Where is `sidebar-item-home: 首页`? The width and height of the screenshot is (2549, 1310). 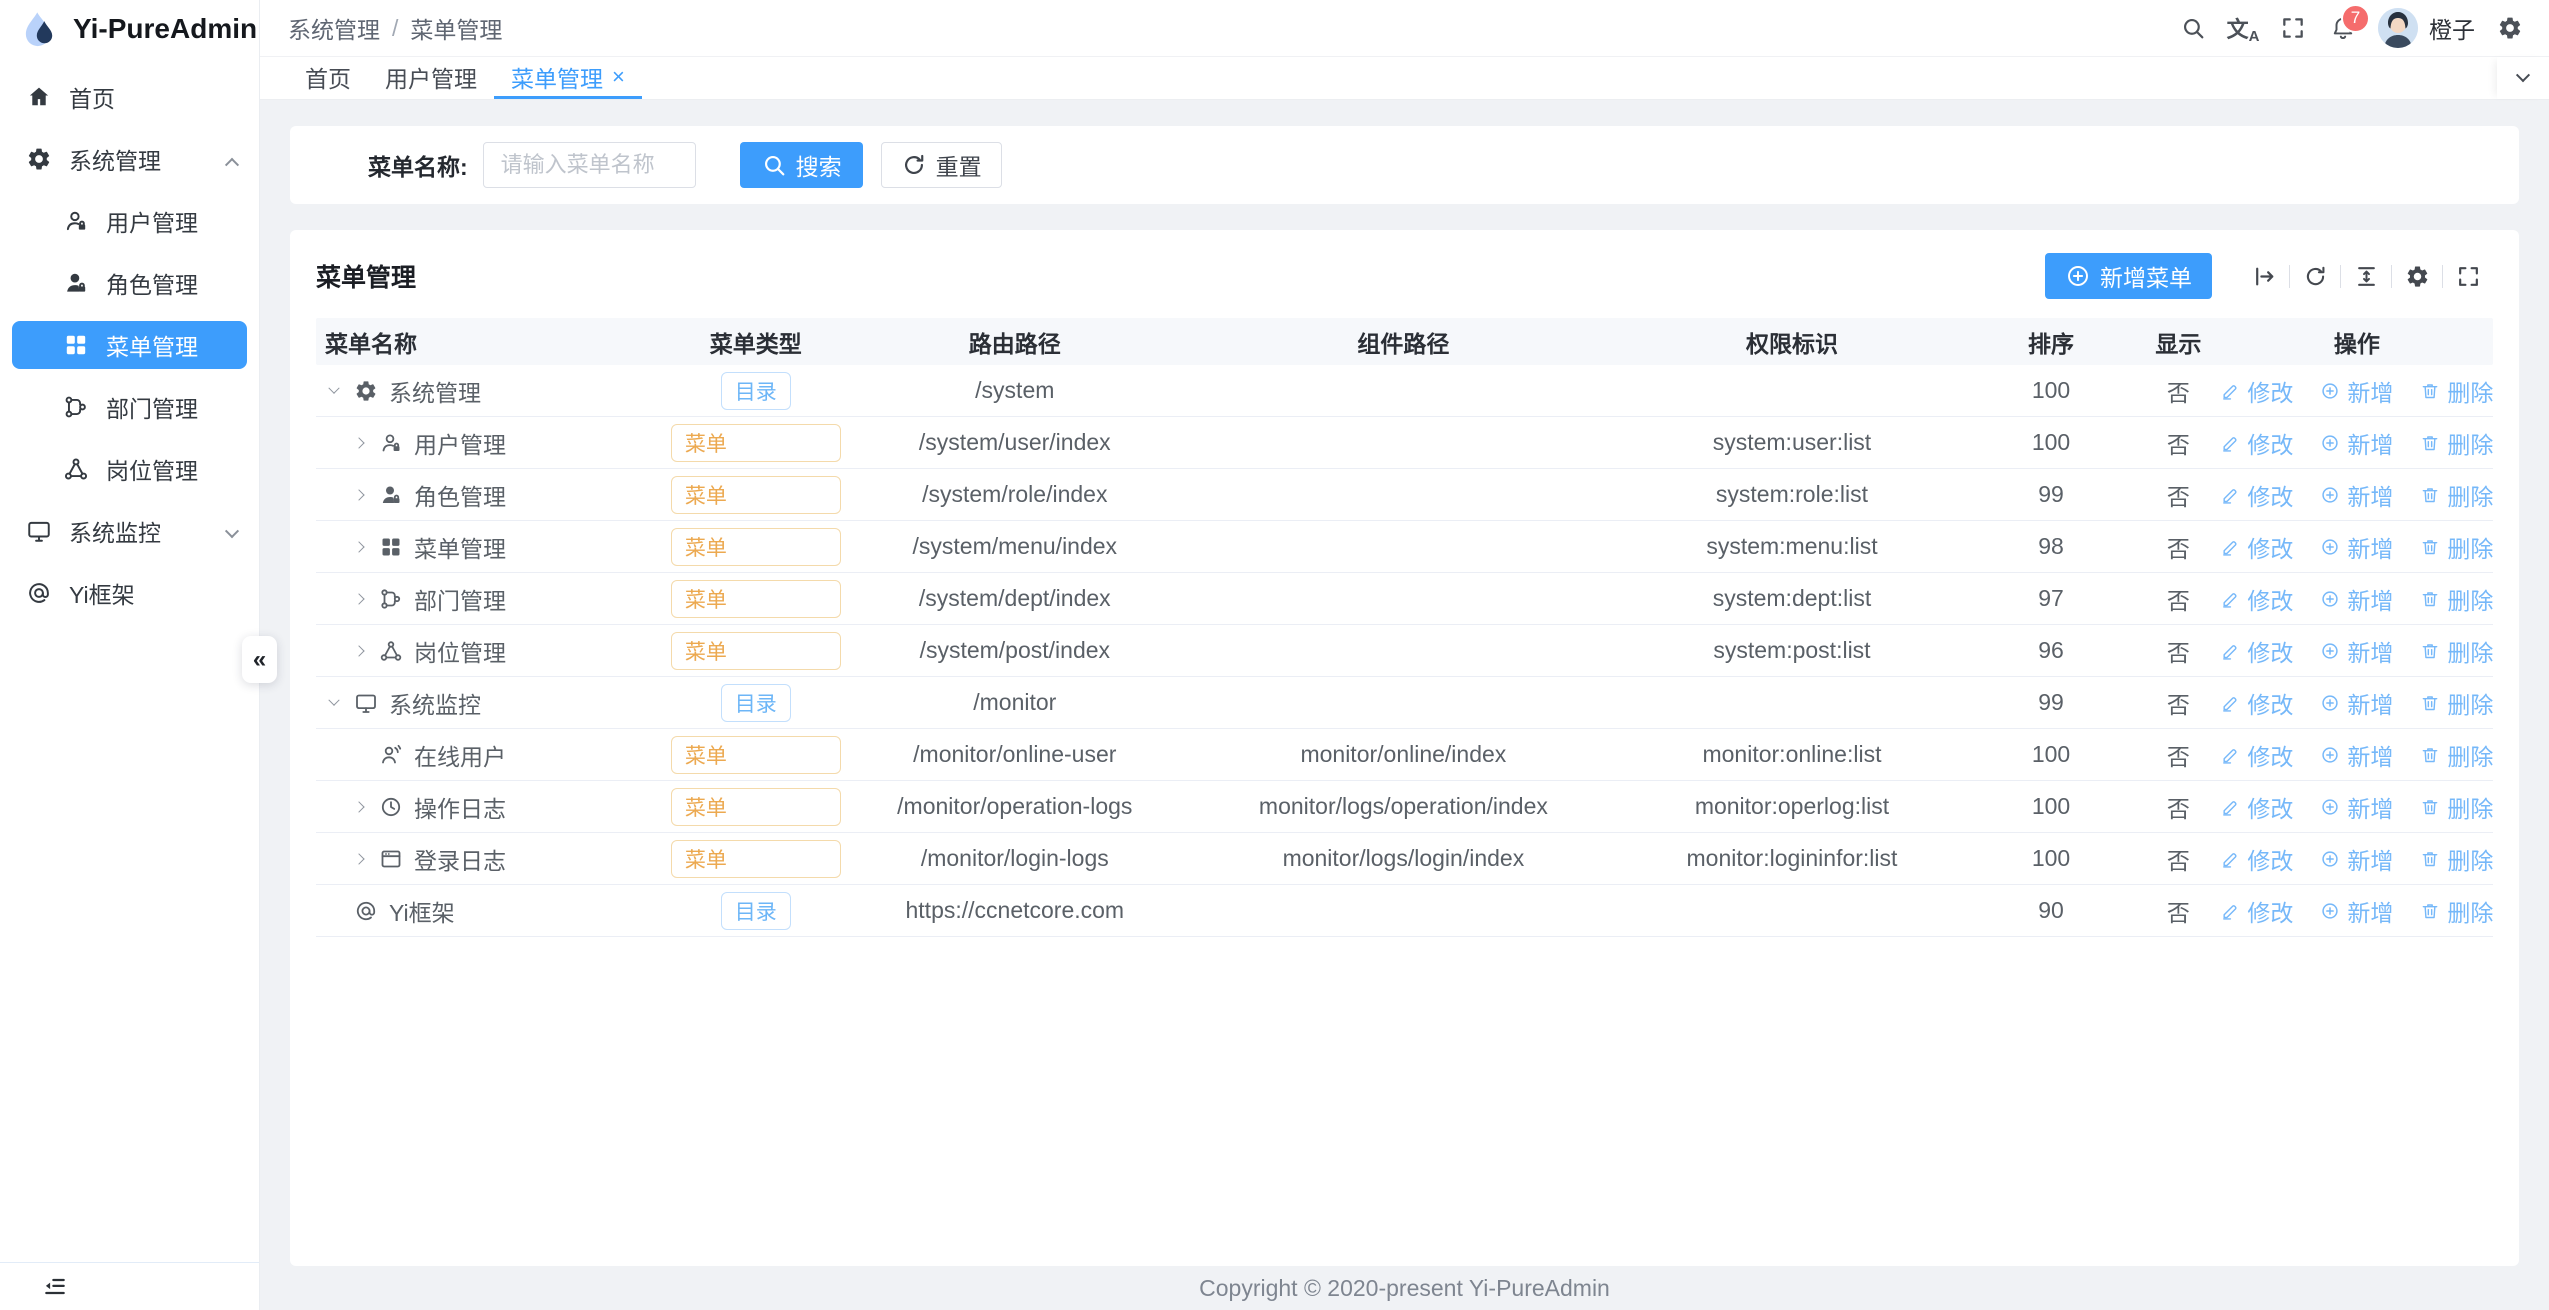 sidebar-item-home: 首页 is located at coordinates (129, 97).